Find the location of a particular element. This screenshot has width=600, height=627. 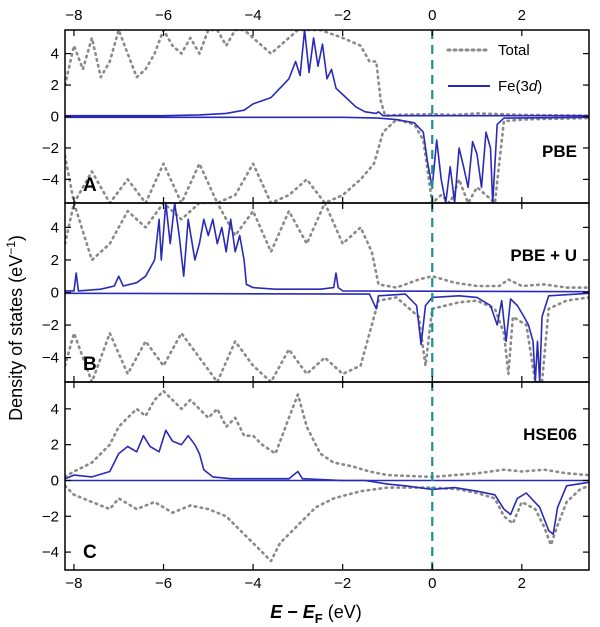

x-tick-label-top: −8 is located at coordinates (73, 15).